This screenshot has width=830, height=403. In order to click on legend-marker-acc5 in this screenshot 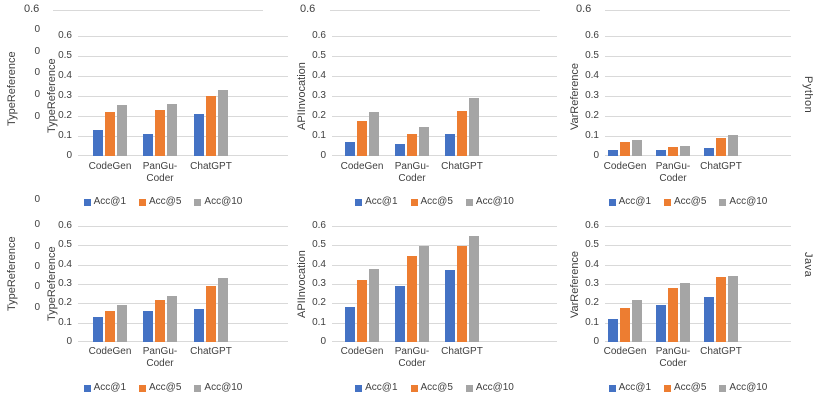, I will do `click(143, 388)`.